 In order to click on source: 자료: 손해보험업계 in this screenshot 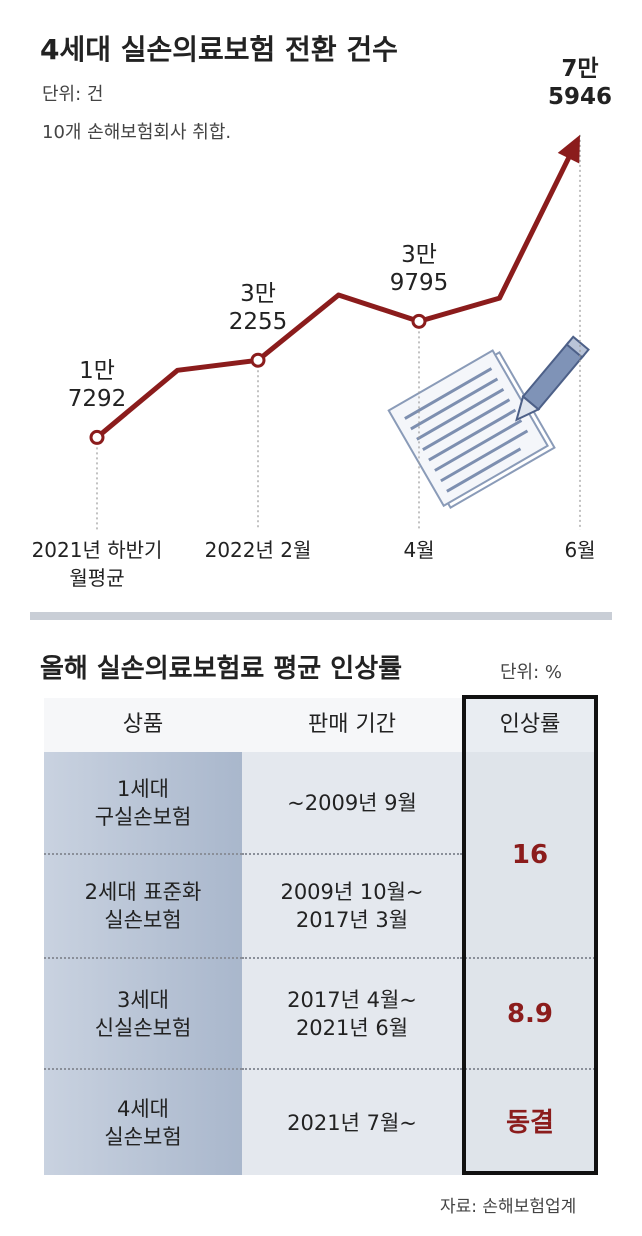, I will do `click(508, 1207)`.